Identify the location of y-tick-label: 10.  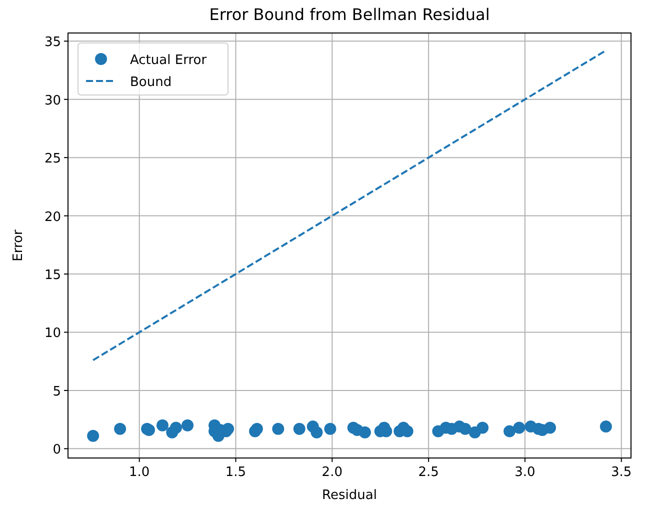
(52, 334).